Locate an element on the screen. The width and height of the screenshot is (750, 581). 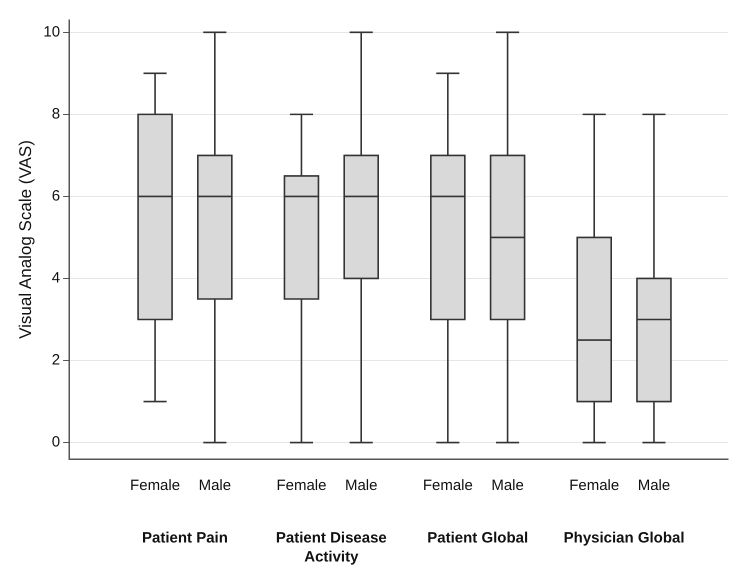
y-axis-title: Visual Analog Scale (VAS) is located at coordinates (25, 239).